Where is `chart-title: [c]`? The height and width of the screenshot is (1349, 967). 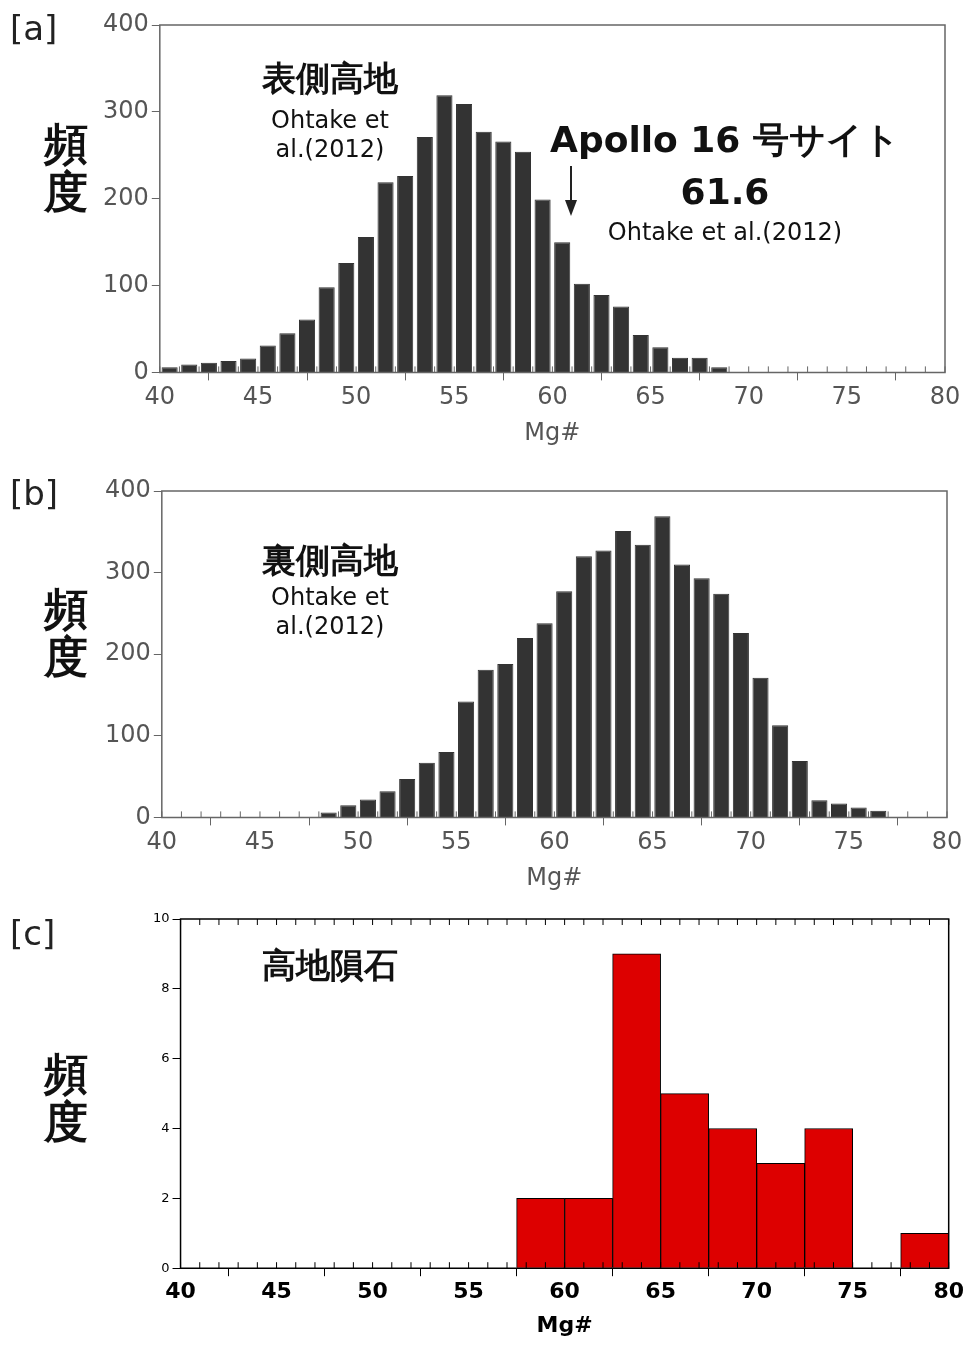 chart-title: [c] is located at coordinates (33, 933).